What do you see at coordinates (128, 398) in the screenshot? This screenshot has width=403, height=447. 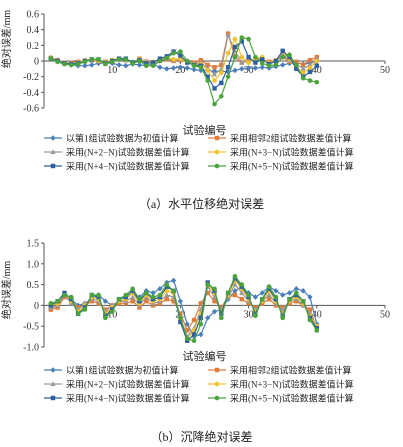 I see `legend-label: 采用(N+4−N)试验数据差值计算` at bounding box center [128, 398].